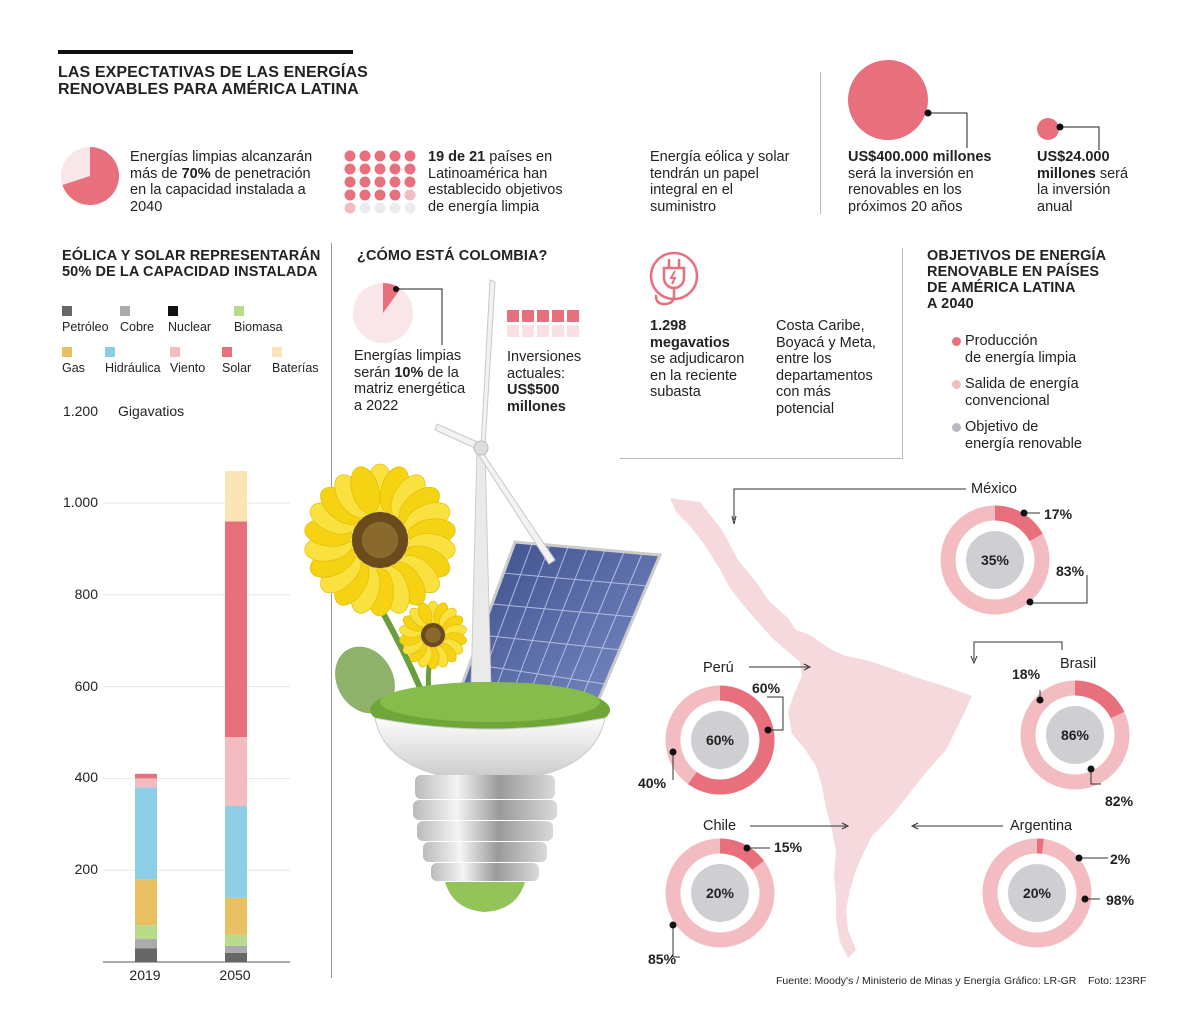 This screenshot has height=1034, width=1200. I want to click on colombia-heading: ¿CÓMO ESTÁ COLOMBIA?, so click(452, 256).